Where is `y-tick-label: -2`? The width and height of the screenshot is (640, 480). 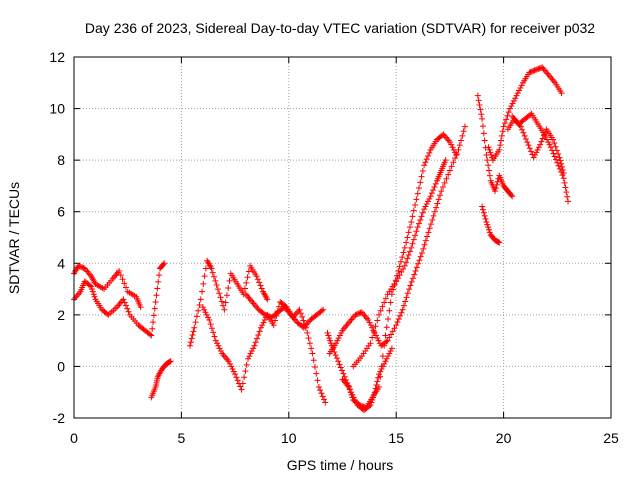 y-tick-label: -2 is located at coordinates (59, 418).